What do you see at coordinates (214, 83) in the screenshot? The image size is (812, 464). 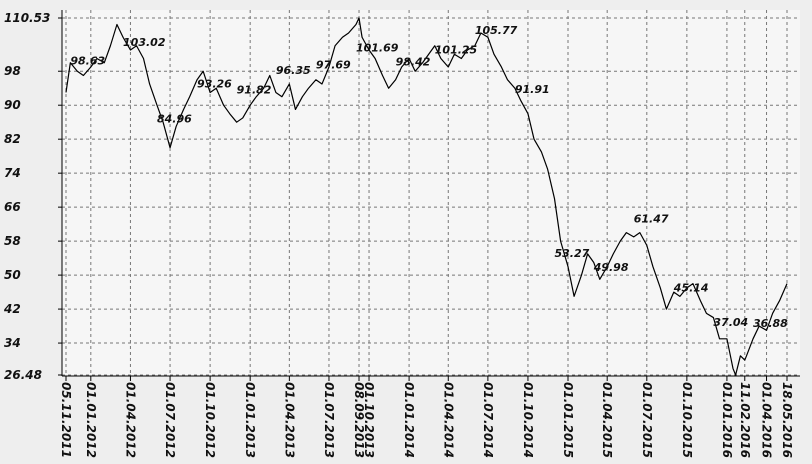 I see `annotation: 93.26` at bounding box center [214, 83].